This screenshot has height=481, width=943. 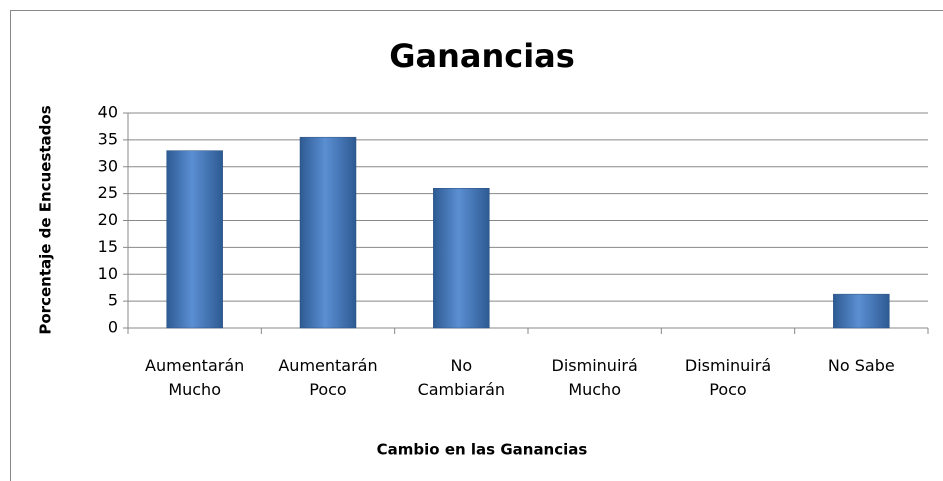 What do you see at coordinates (195, 377) in the screenshot?
I see `x-tick-label: Aumentarán Mucho` at bounding box center [195, 377].